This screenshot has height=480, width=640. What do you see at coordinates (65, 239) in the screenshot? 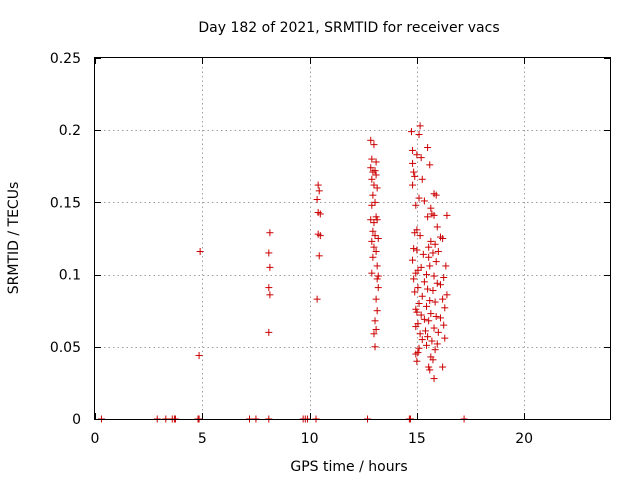
I see `y-tick-labels: 0 0.05 0.1 0.15 0.2 0.25` at bounding box center [65, 239].